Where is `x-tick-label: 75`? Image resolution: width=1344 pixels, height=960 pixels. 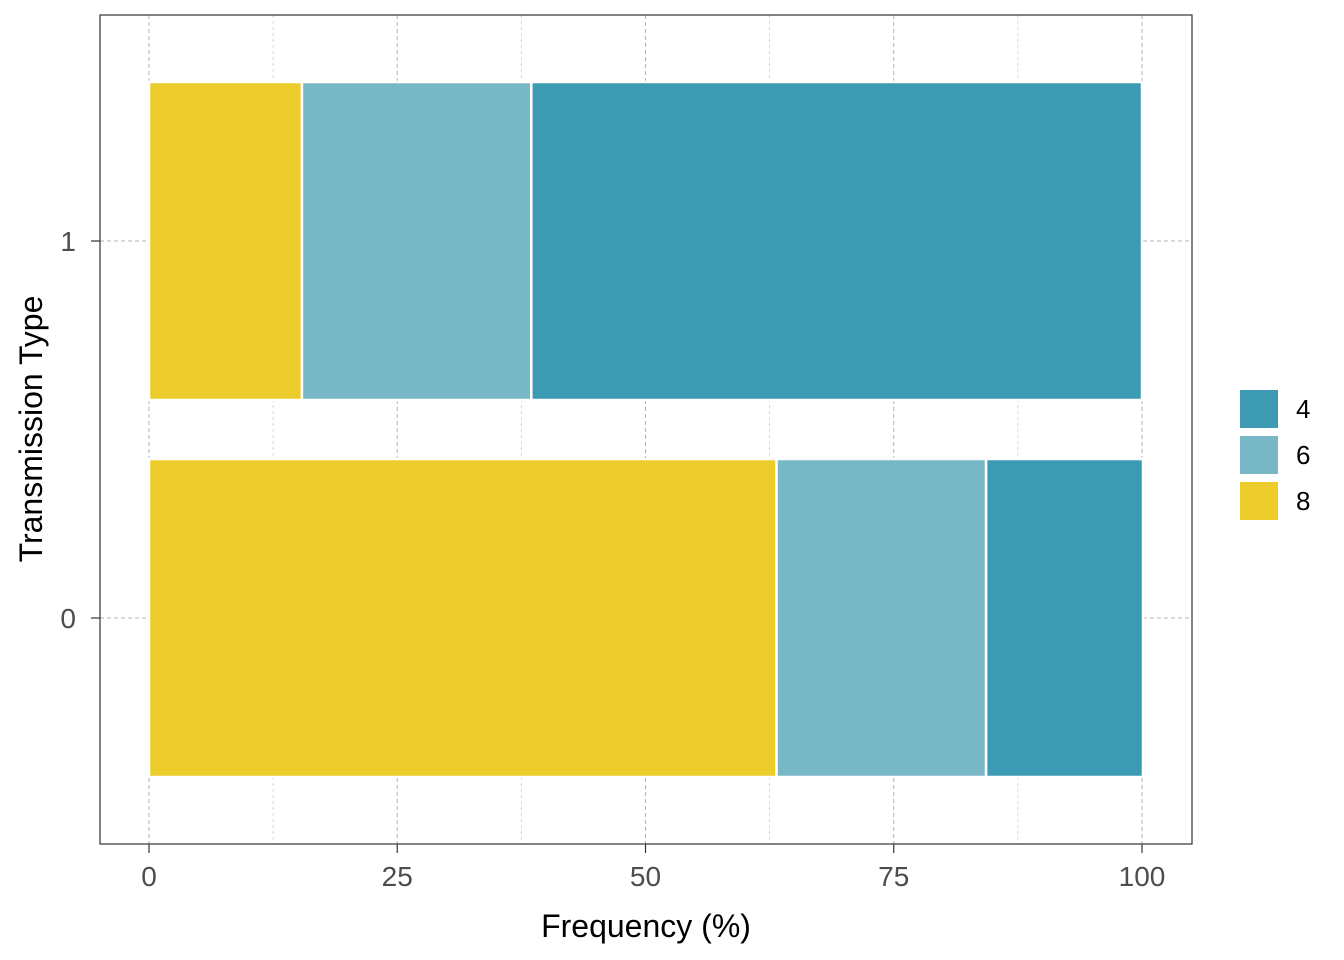
x-tick-label: 75 is located at coordinates (893, 876).